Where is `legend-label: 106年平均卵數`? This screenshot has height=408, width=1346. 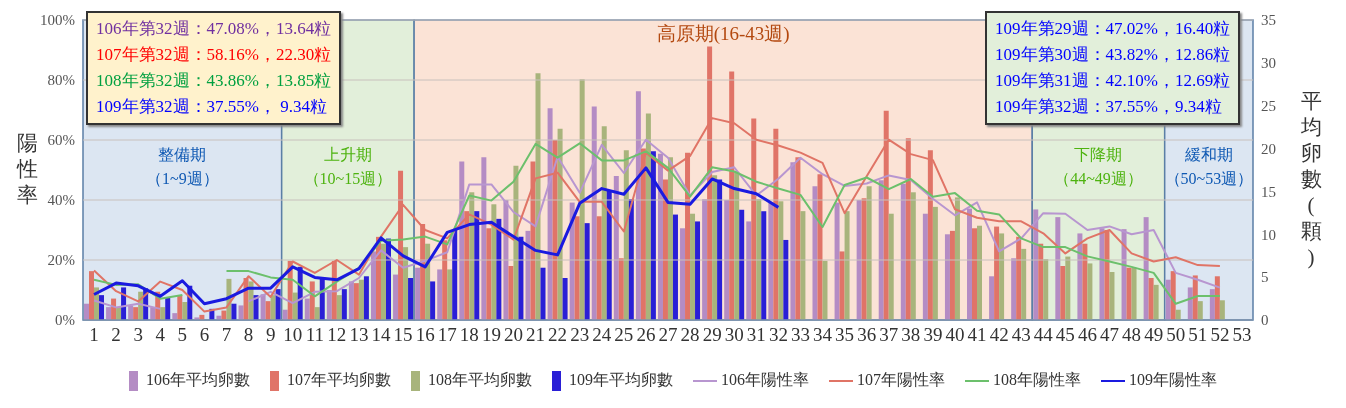 legend-label: 106年平均卵數 is located at coordinates (198, 380).